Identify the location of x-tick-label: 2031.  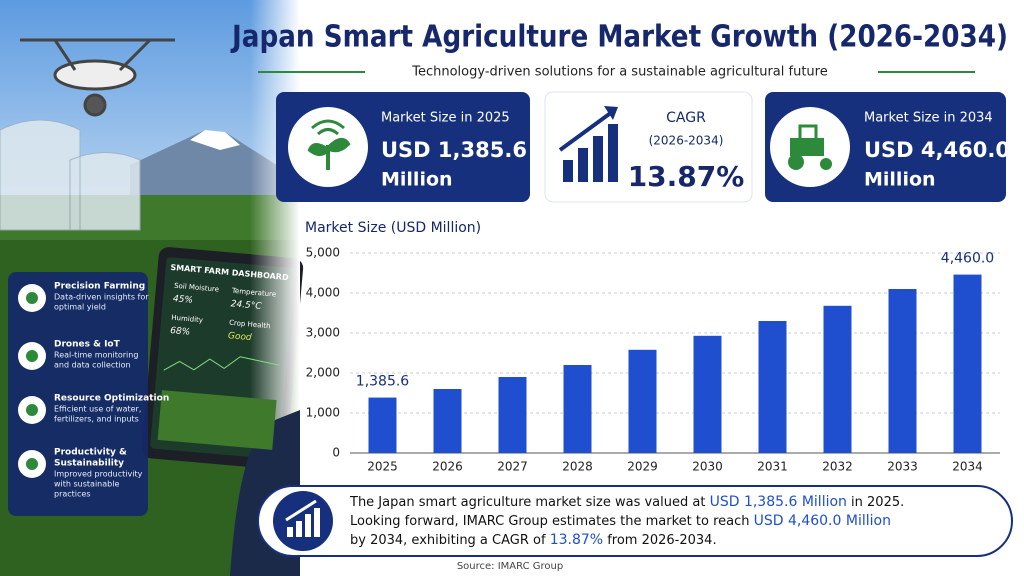
(772, 467).